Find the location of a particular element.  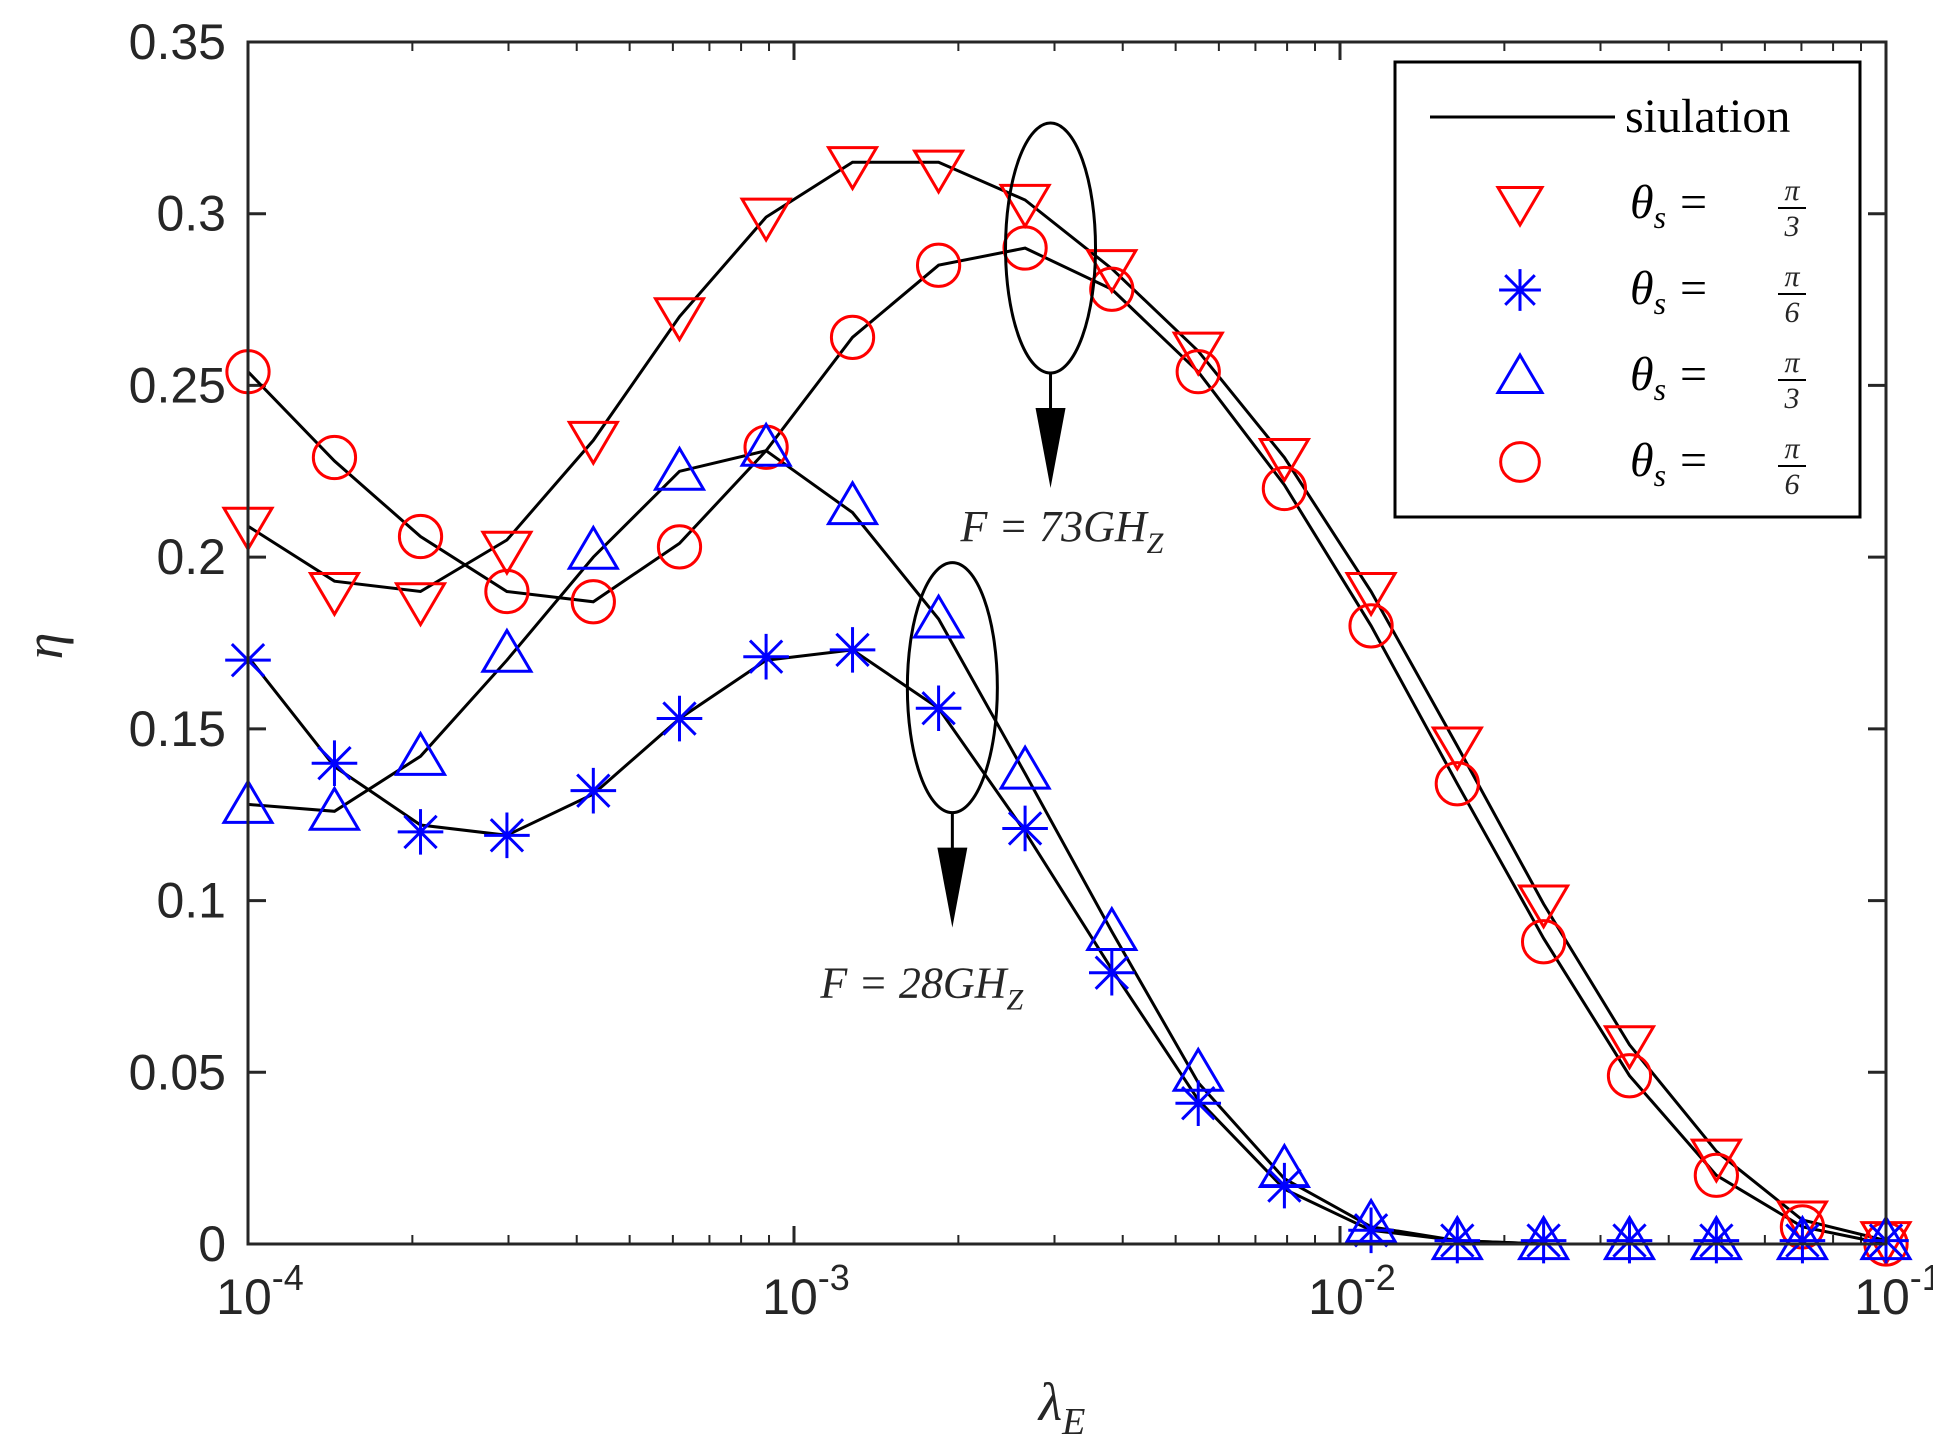

x-tick-label: 10⁻² is located at coordinates (1352, 1291).